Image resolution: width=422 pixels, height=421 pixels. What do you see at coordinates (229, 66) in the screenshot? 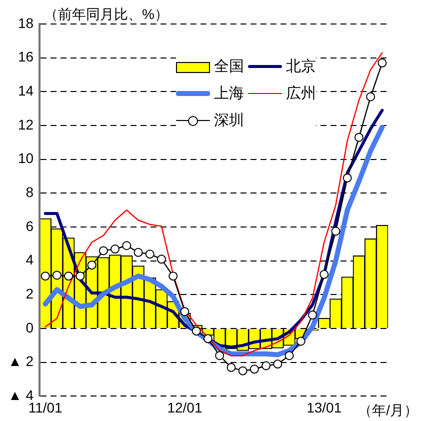
I see `legend-label: 全国` at bounding box center [229, 66].